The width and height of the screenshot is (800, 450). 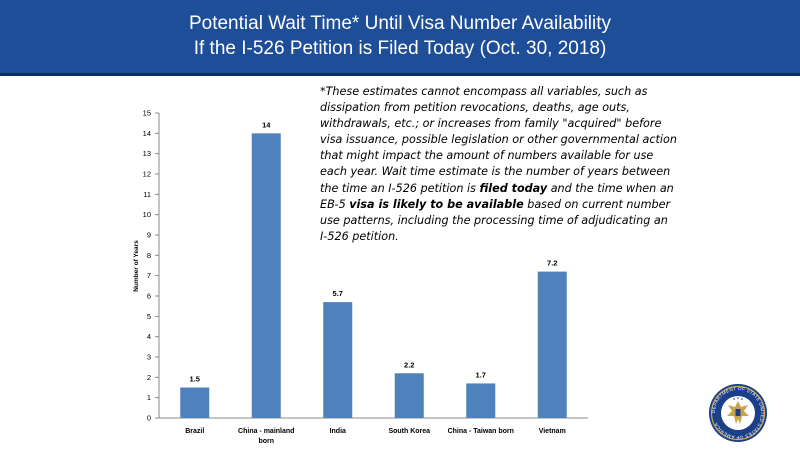 What do you see at coordinates (481, 374) in the screenshot?
I see `data-label: 1.7` at bounding box center [481, 374].